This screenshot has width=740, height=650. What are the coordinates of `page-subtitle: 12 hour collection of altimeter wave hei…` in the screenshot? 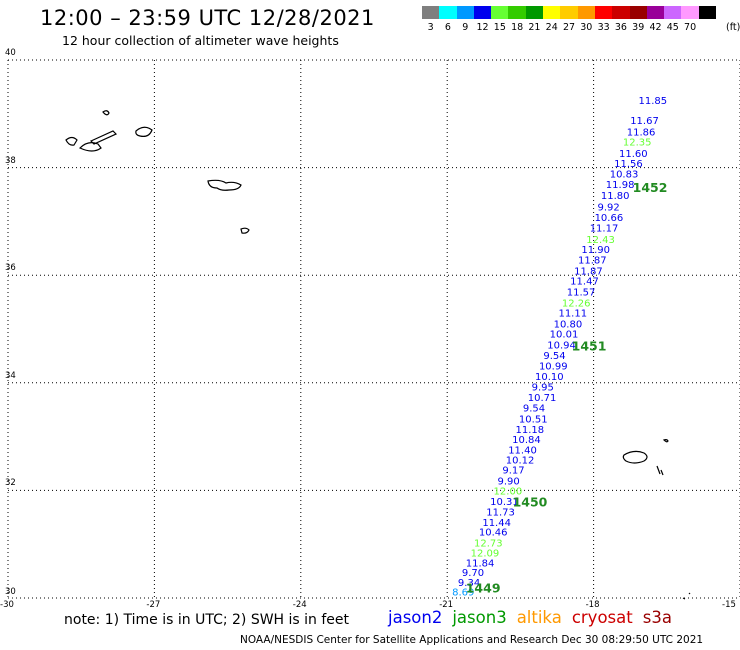 It's located at (200, 40).